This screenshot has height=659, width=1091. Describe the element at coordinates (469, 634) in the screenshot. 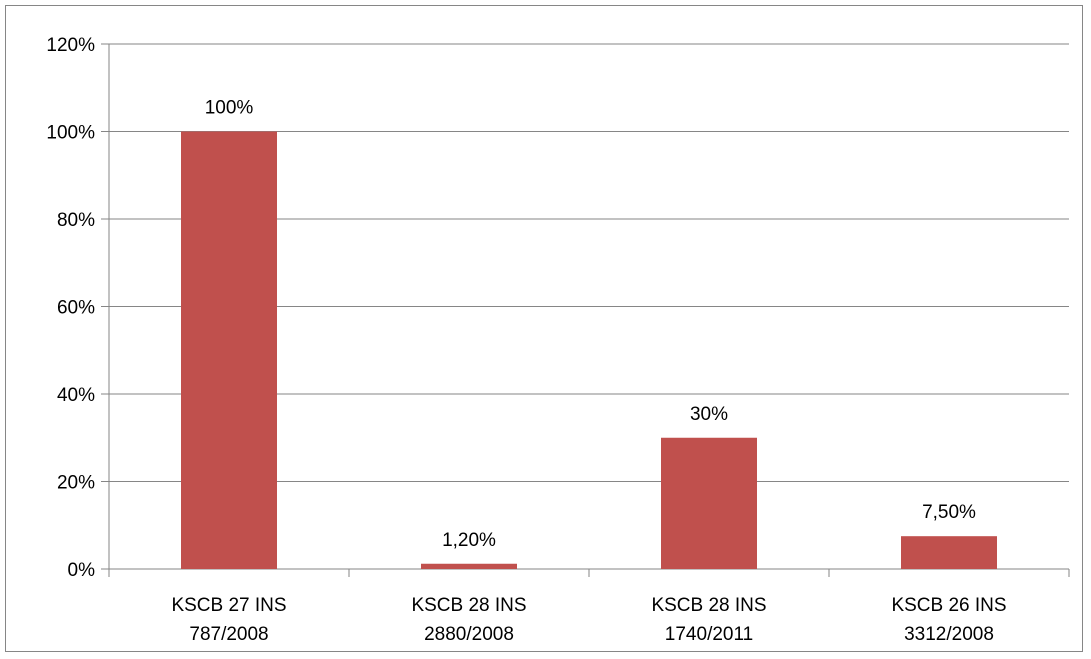

I see `category-label-line: 2880/2008` at that location.